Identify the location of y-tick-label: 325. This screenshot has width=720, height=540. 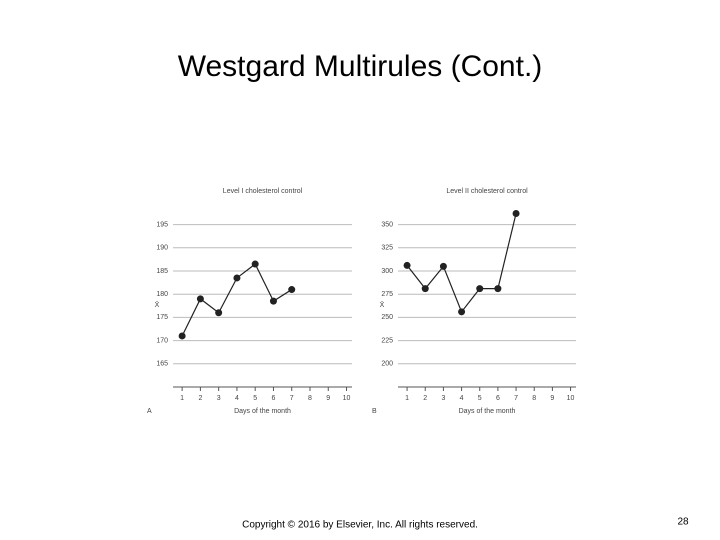
(387, 248).